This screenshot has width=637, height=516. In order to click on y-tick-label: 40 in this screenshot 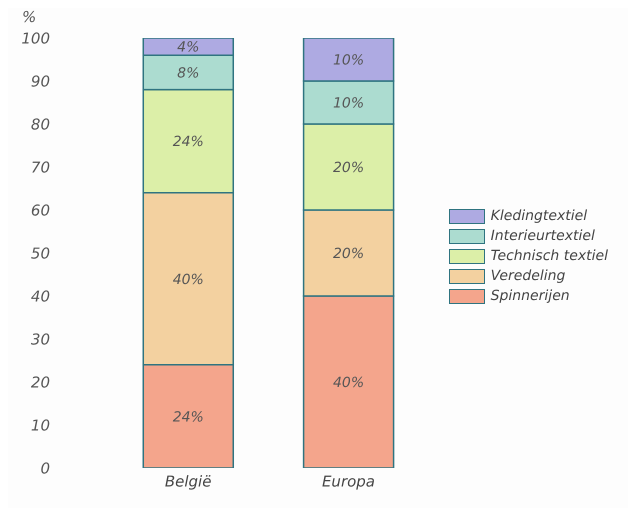, I will do `click(40, 296)`.